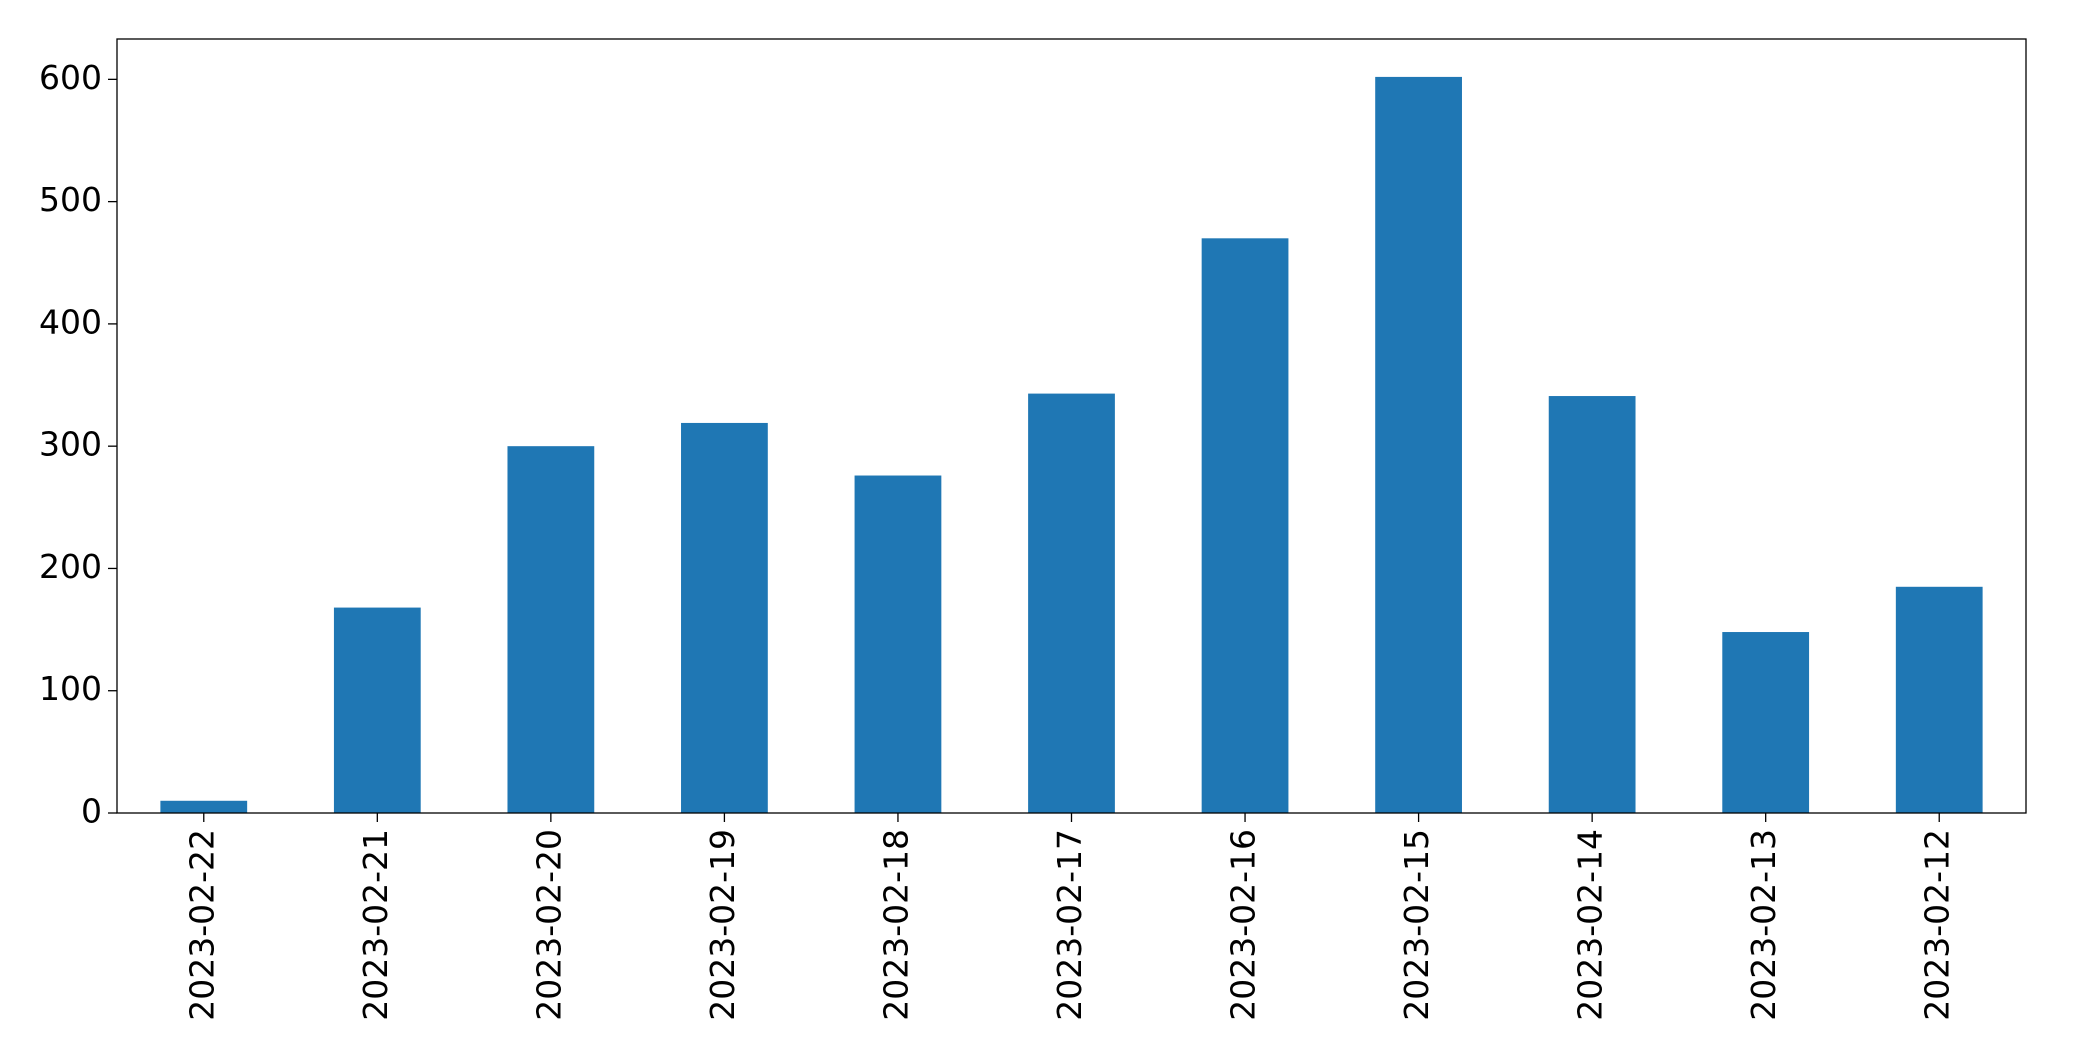  What do you see at coordinates (70, 688) in the screenshot?
I see `y-tick-label: 100` at bounding box center [70, 688].